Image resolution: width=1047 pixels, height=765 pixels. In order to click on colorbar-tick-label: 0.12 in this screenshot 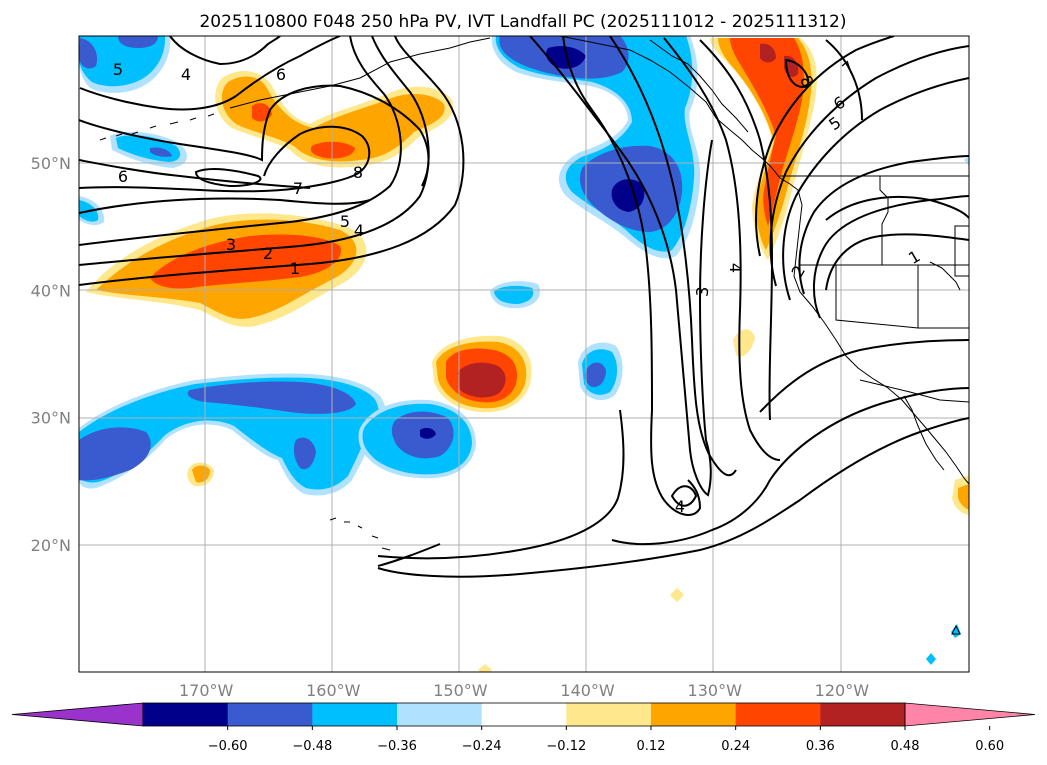, I will do `click(651, 746)`.